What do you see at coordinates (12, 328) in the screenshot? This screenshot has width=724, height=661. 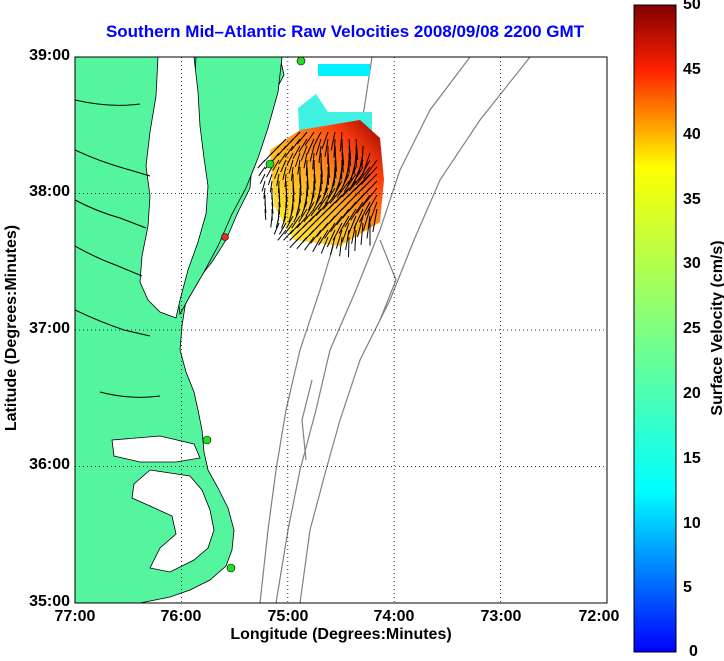 I see `y-axis-title: Latitude (Degrees:Minutes)` at bounding box center [12, 328].